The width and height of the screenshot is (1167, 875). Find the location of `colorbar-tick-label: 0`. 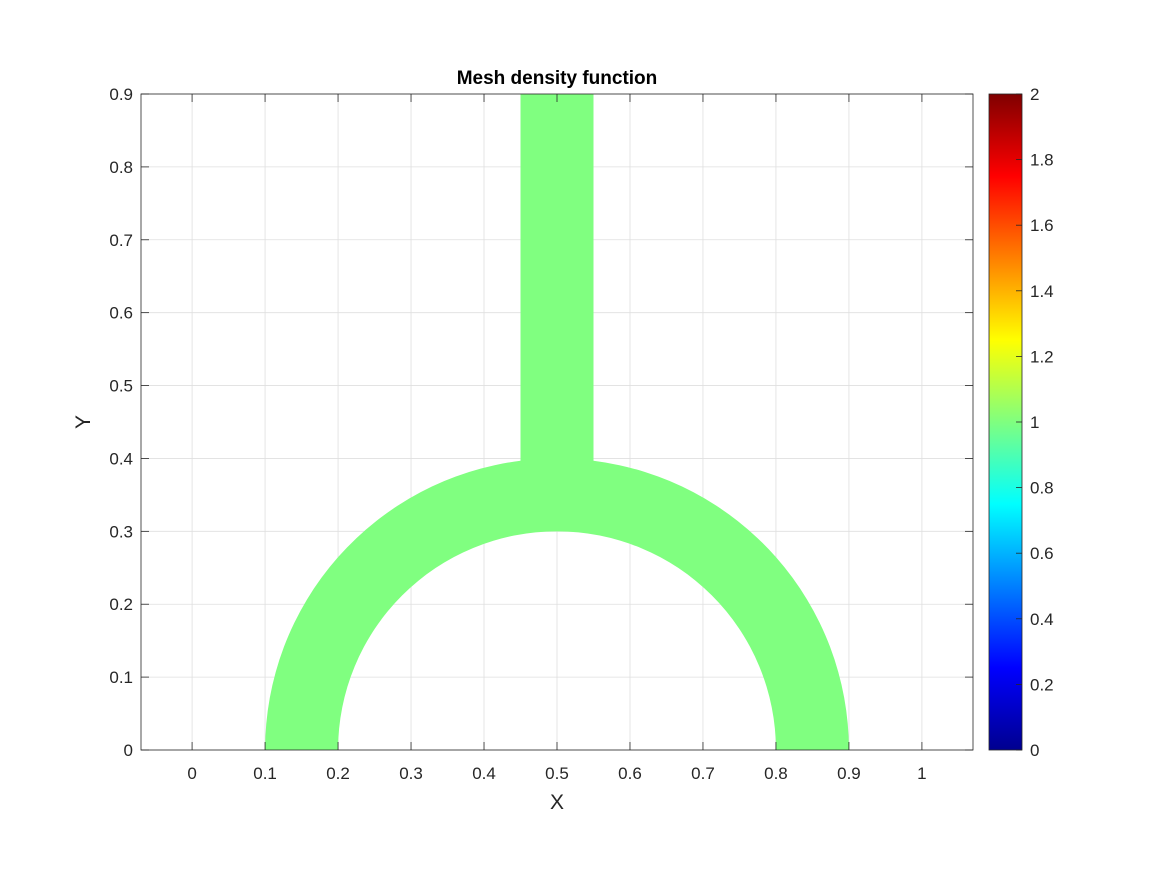

colorbar-tick-label: 0 is located at coordinates (1034, 750).